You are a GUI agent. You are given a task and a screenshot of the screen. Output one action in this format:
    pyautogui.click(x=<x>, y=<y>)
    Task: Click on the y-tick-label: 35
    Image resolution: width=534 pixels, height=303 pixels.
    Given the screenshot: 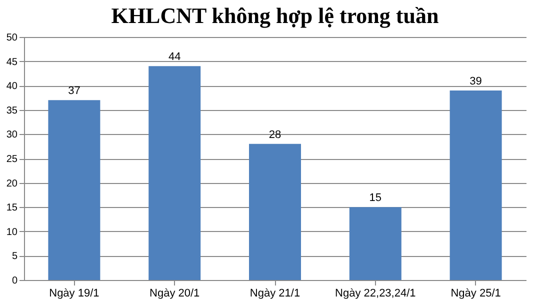 What is the action you would take?
    pyautogui.click(x=12, y=110)
    